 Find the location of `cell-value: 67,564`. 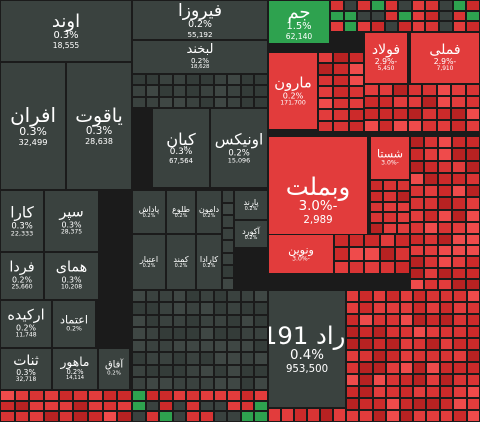

cell-value: 67,564 is located at coordinates (181, 160).